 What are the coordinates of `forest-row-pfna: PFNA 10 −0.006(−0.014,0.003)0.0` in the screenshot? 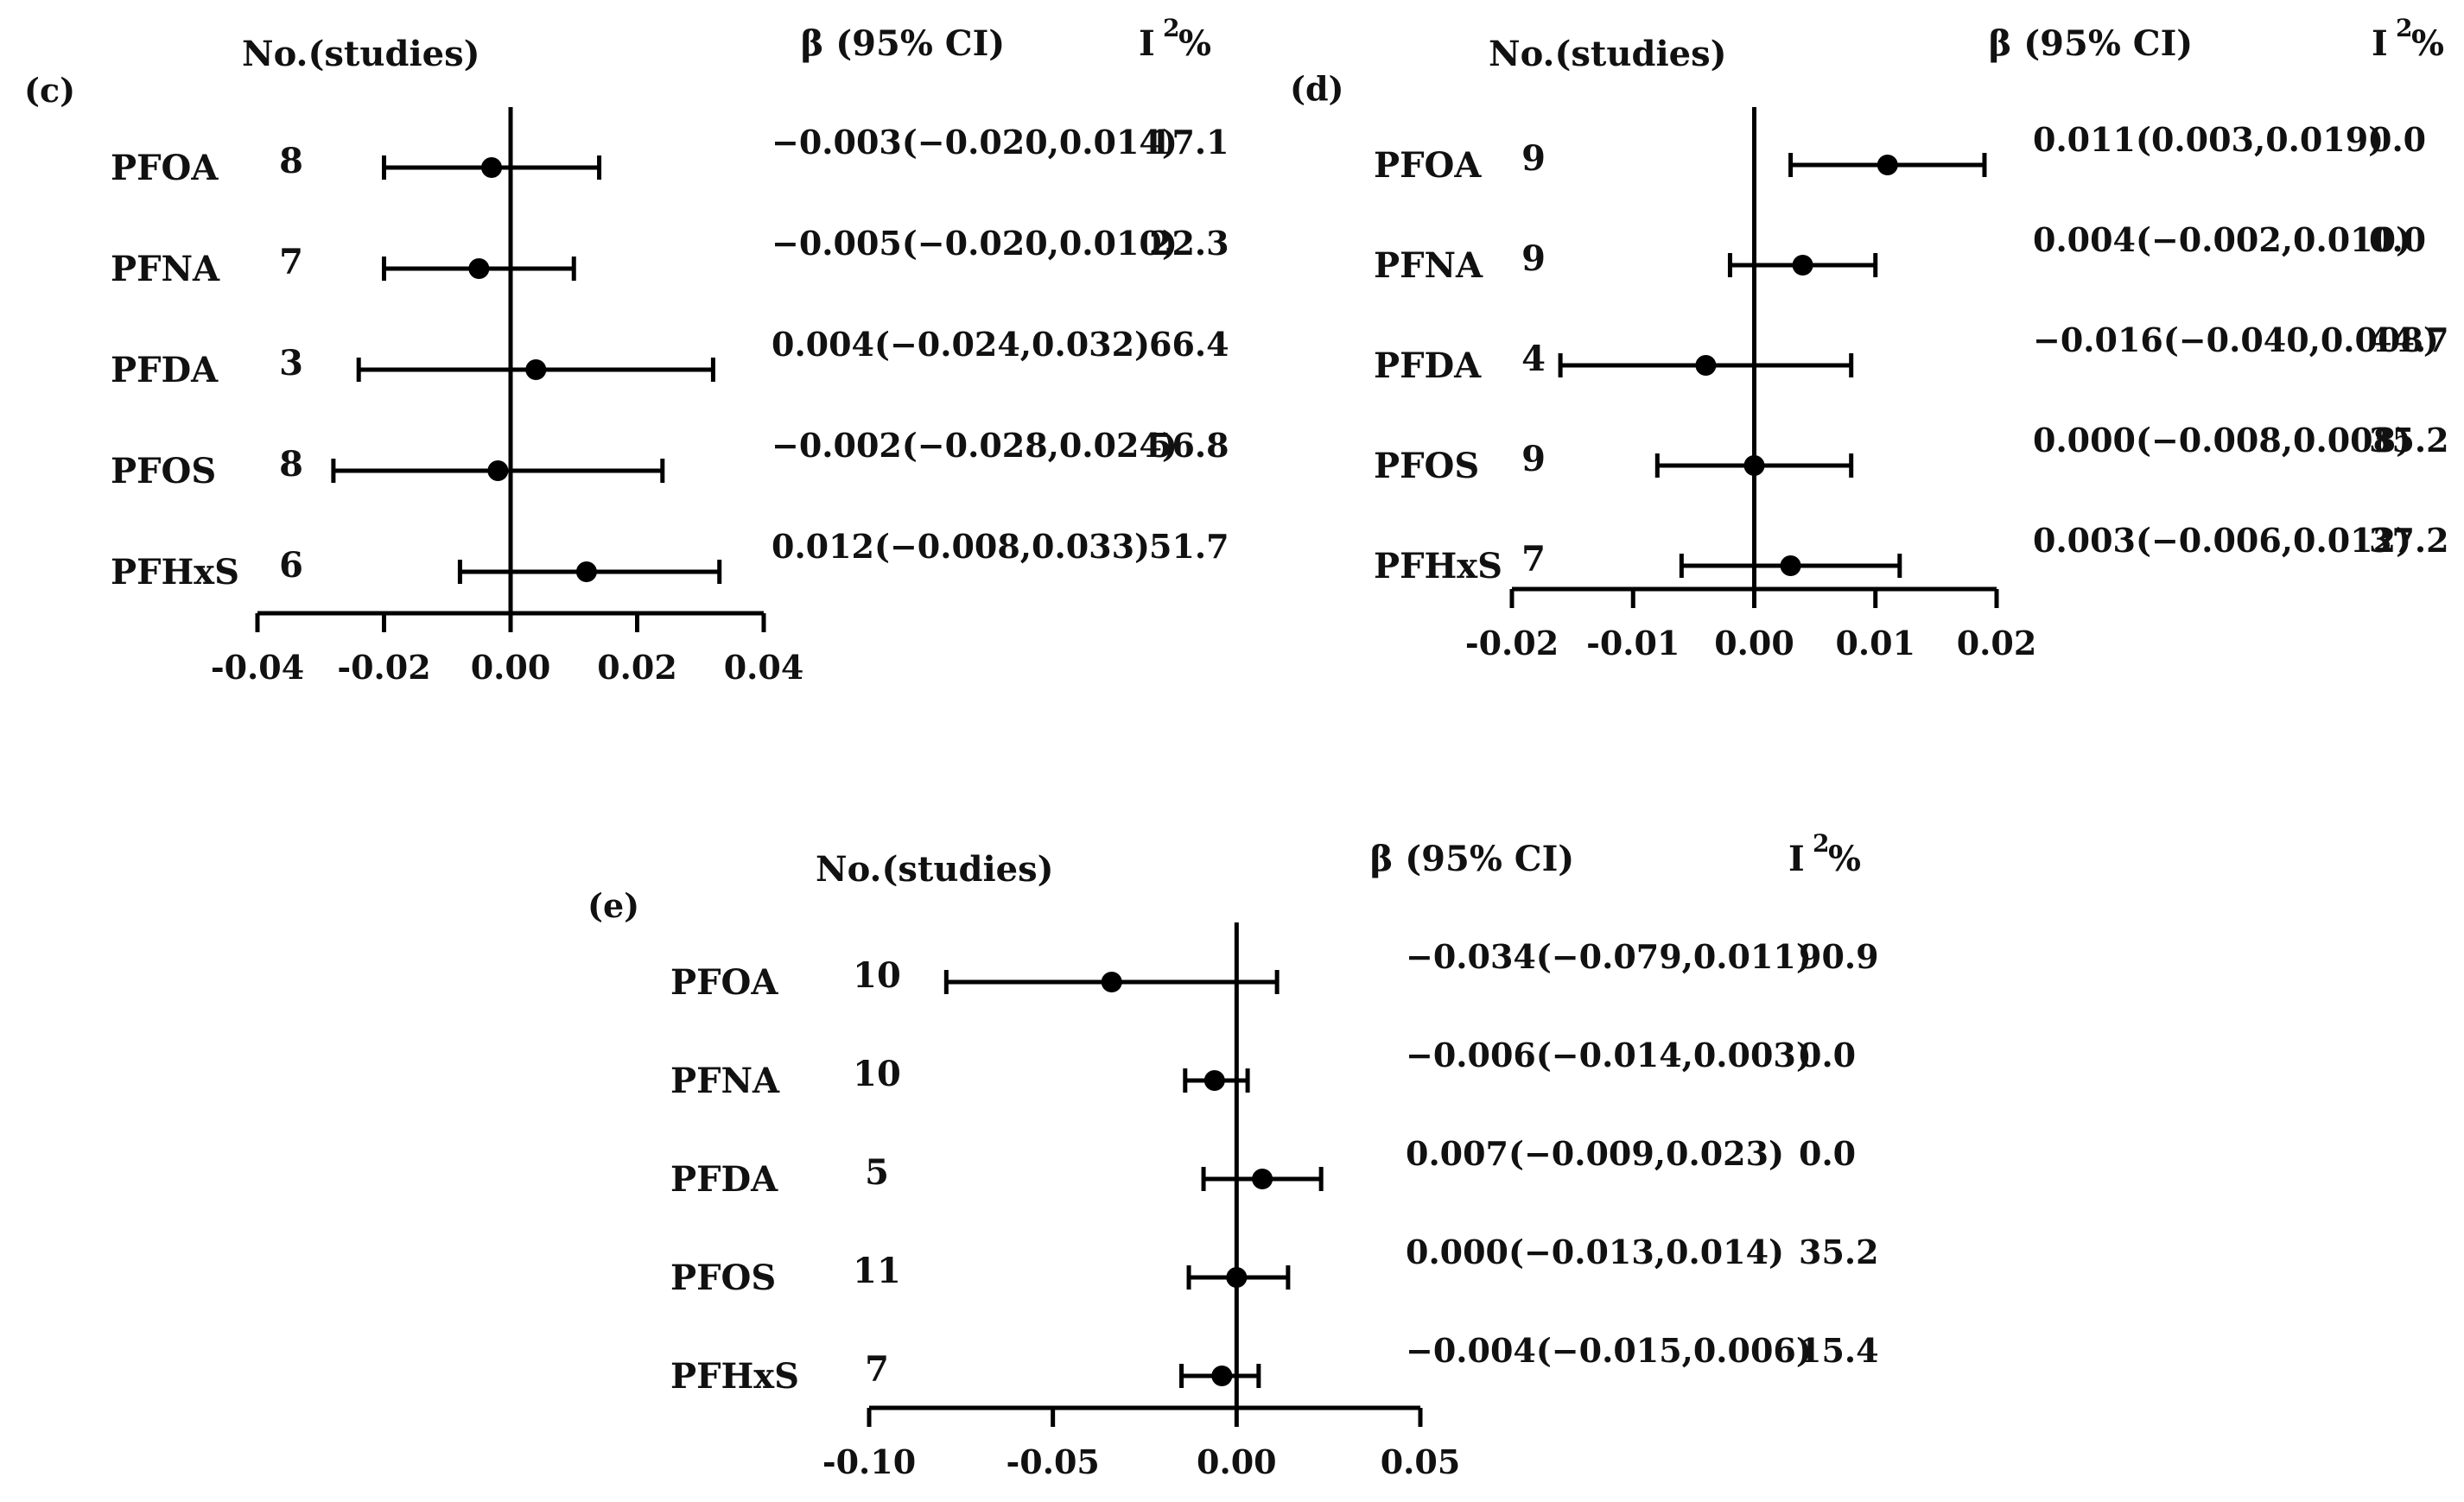 It's located at (1263, 1068).